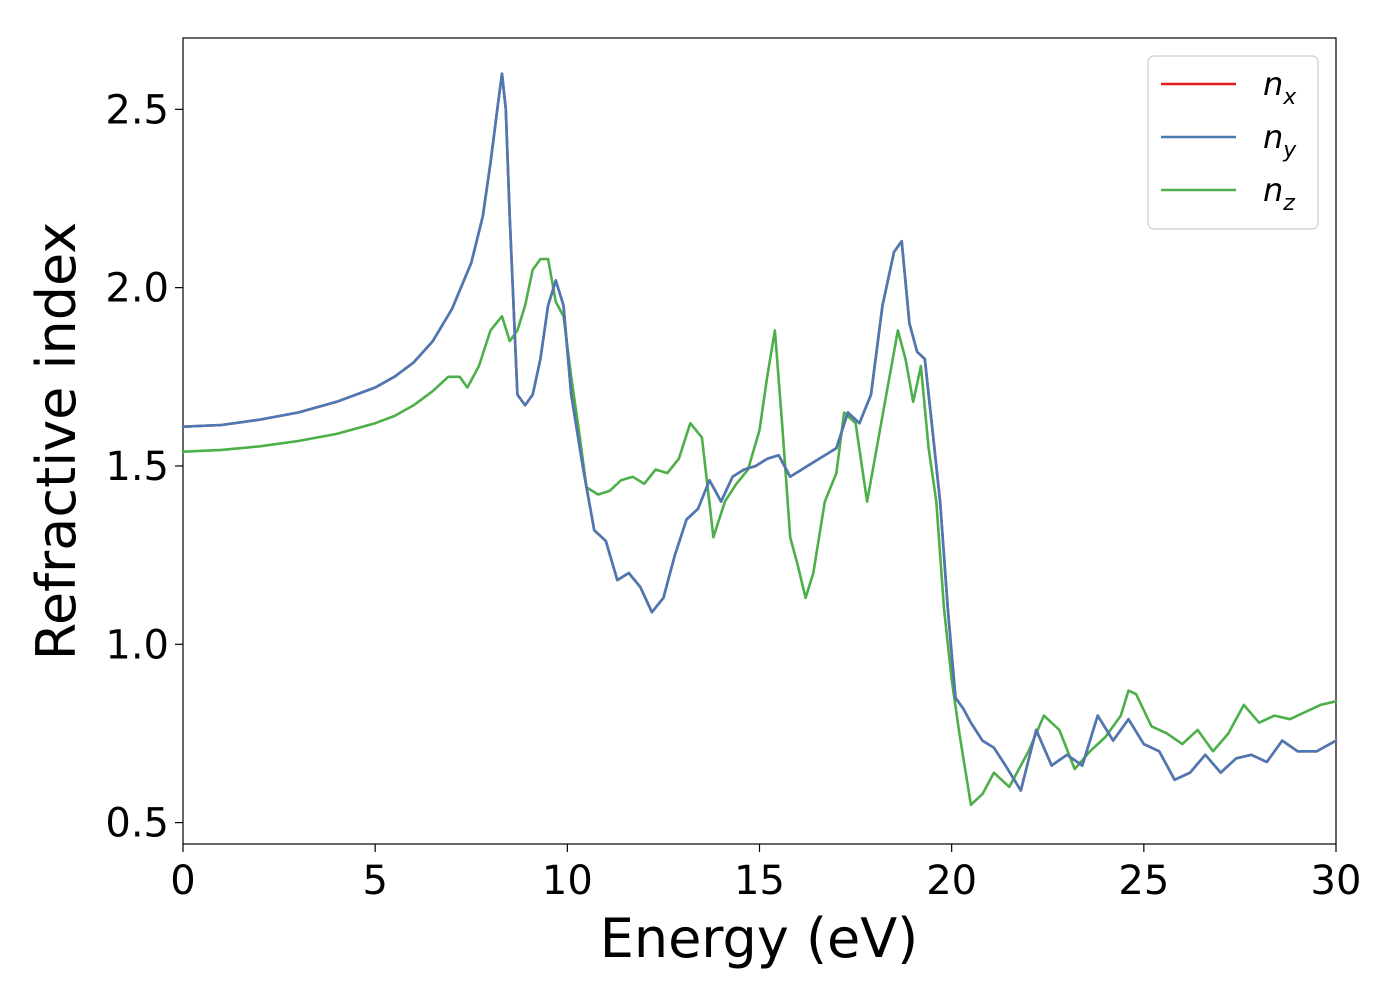  I want to click on y-tick-label: 1.0, so click(137, 645).